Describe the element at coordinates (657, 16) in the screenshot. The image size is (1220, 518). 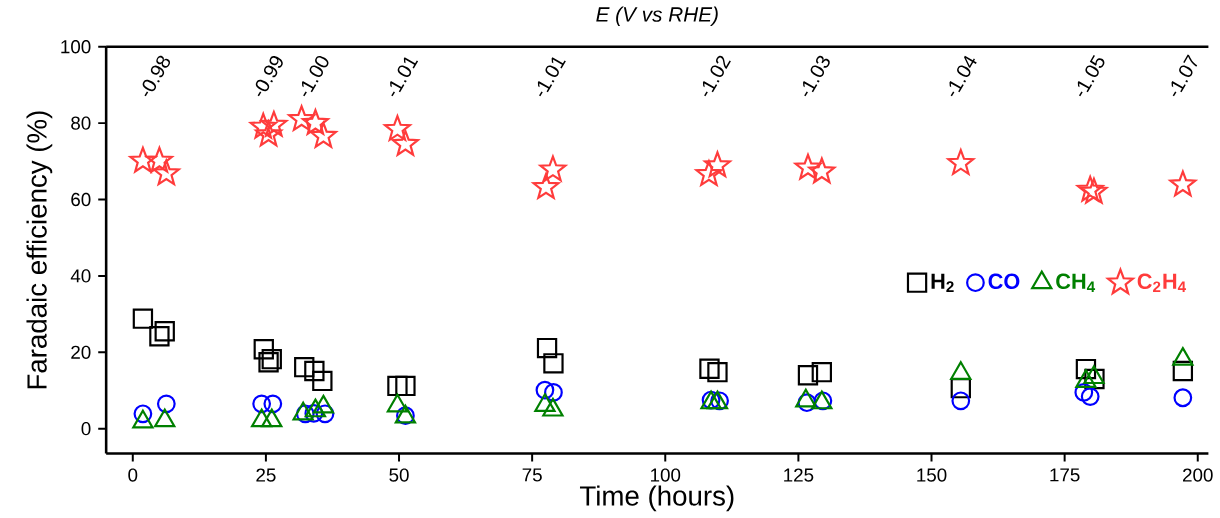
I see `chart-title: E (V vs RHE)` at that location.